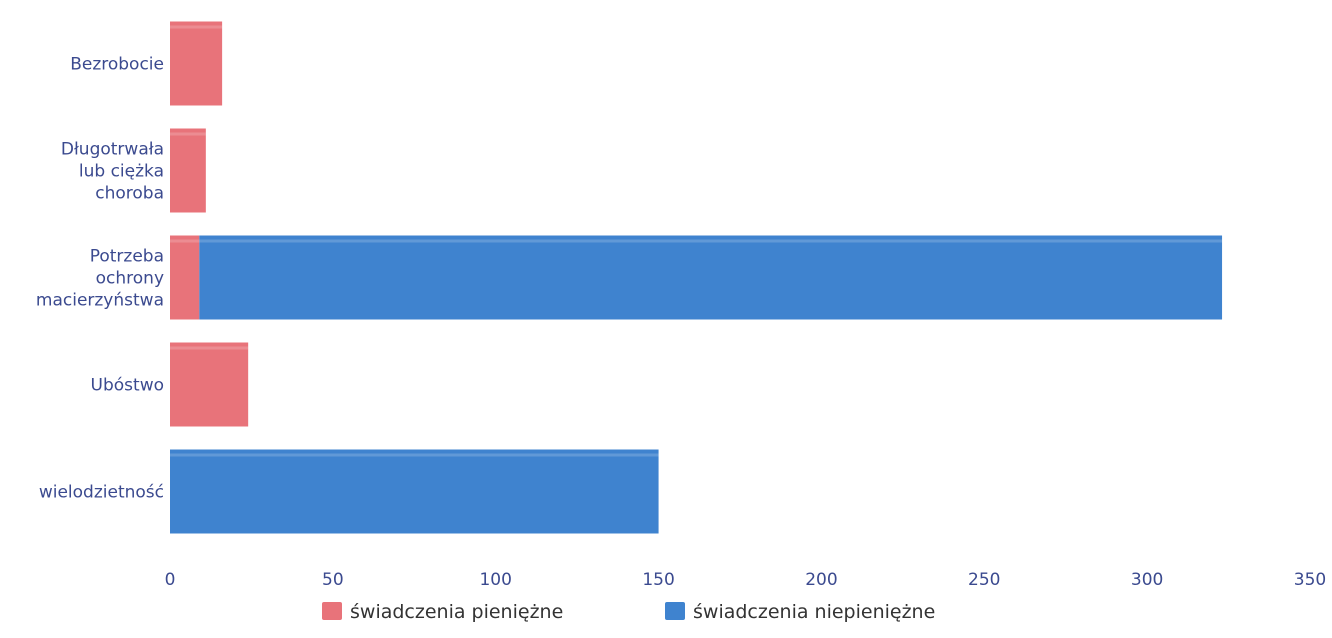  Describe the element at coordinates (984, 580) in the screenshot. I see `x-tick-label: 250` at that location.